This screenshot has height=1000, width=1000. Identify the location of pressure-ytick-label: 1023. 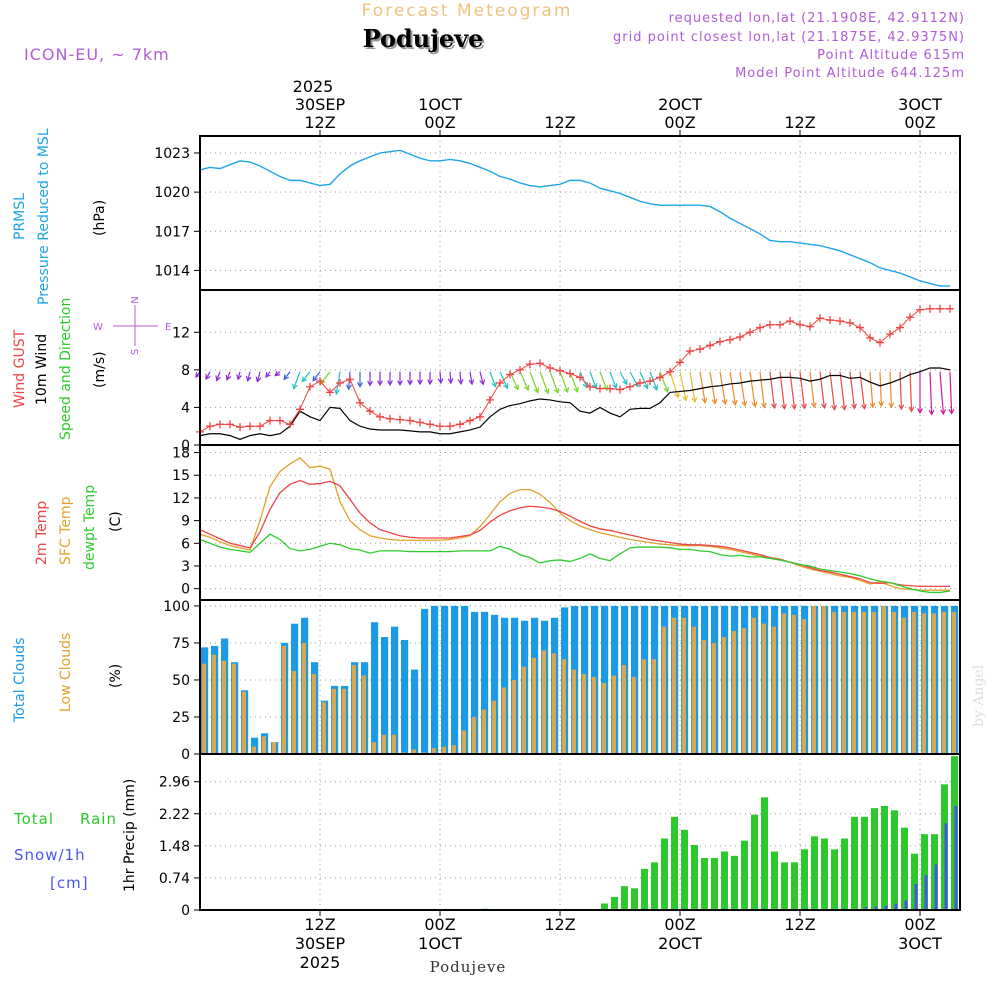
(172, 154).